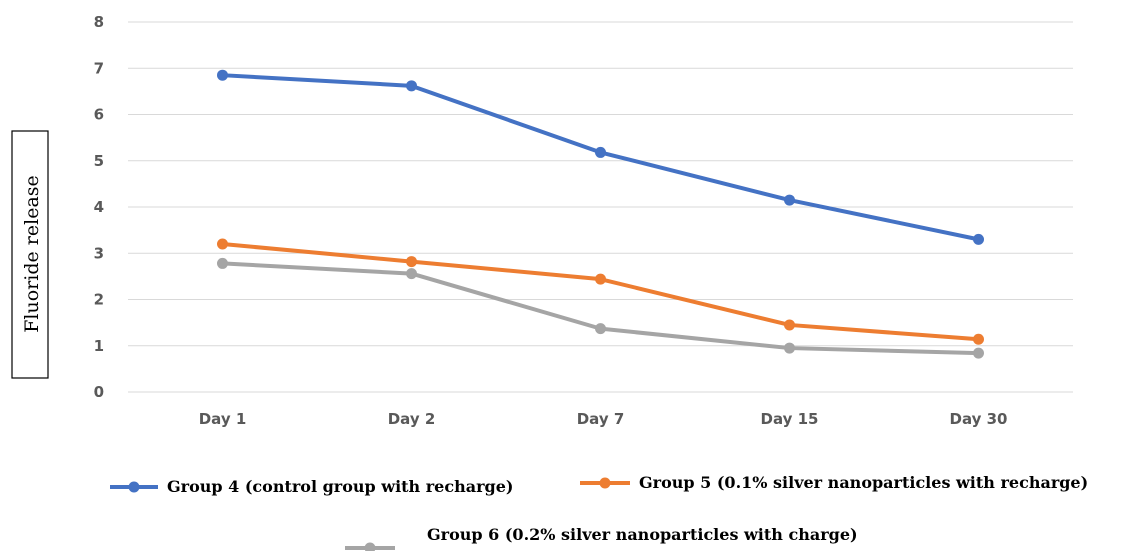  What do you see at coordinates (99, 161) in the screenshot?
I see `y-tick-label: 5` at bounding box center [99, 161].